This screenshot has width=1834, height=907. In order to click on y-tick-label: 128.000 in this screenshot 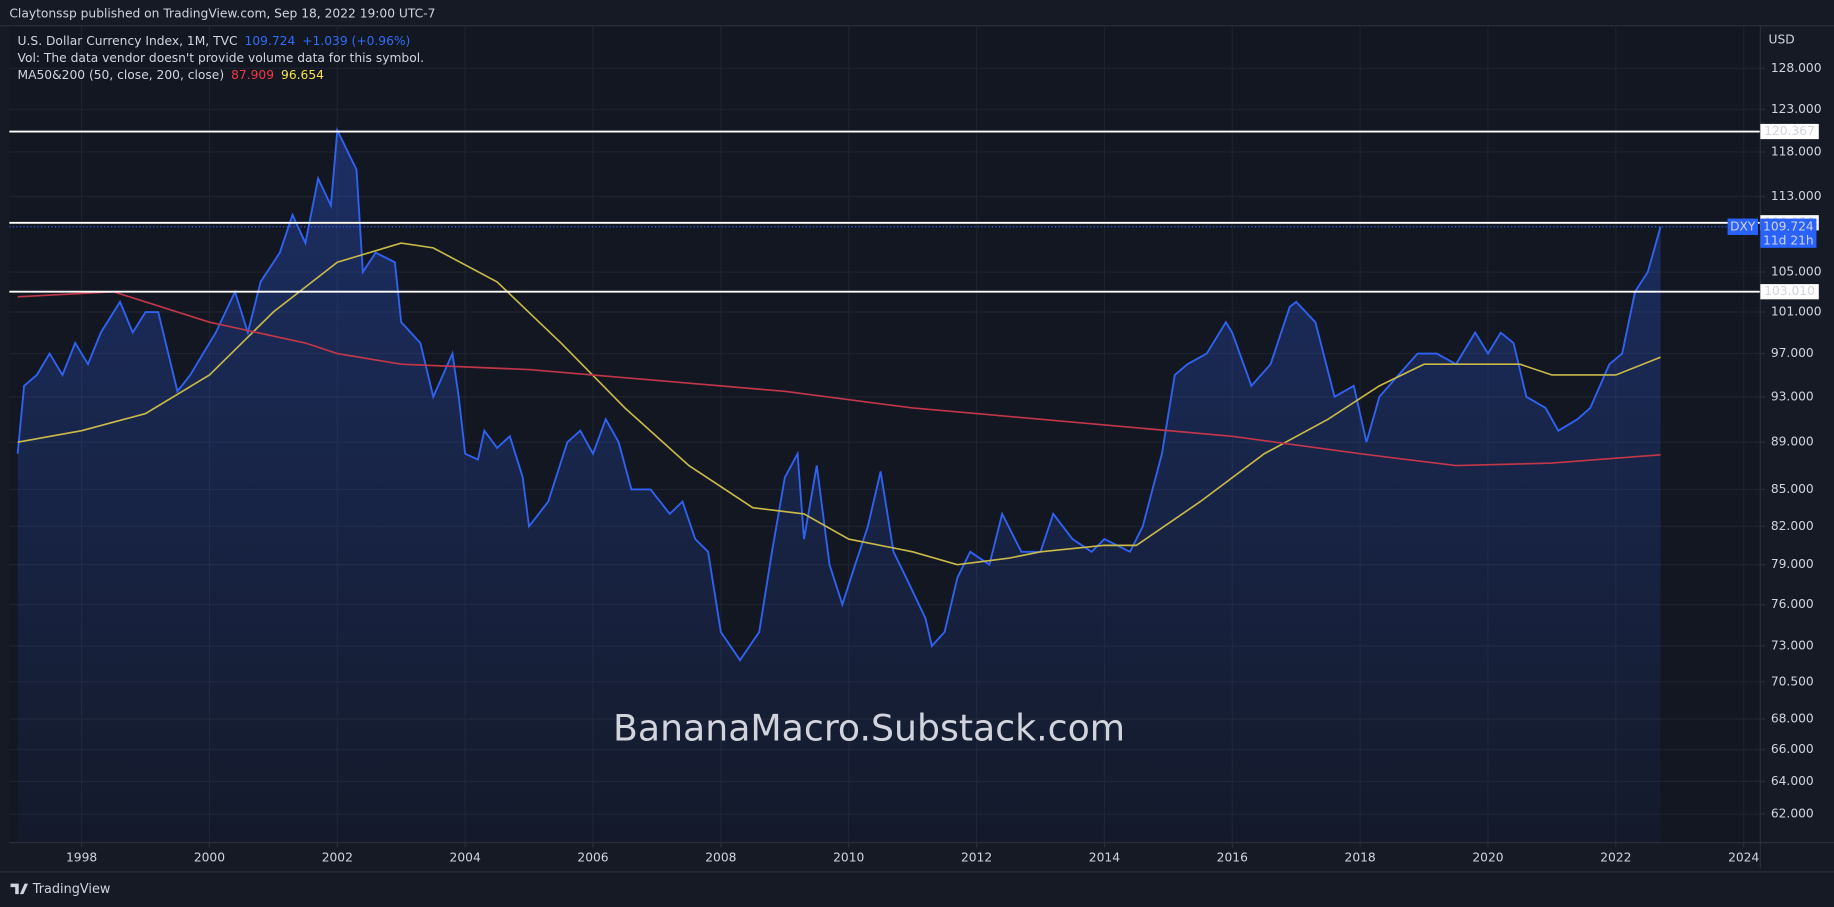, I will do `click(1796, 68)`.